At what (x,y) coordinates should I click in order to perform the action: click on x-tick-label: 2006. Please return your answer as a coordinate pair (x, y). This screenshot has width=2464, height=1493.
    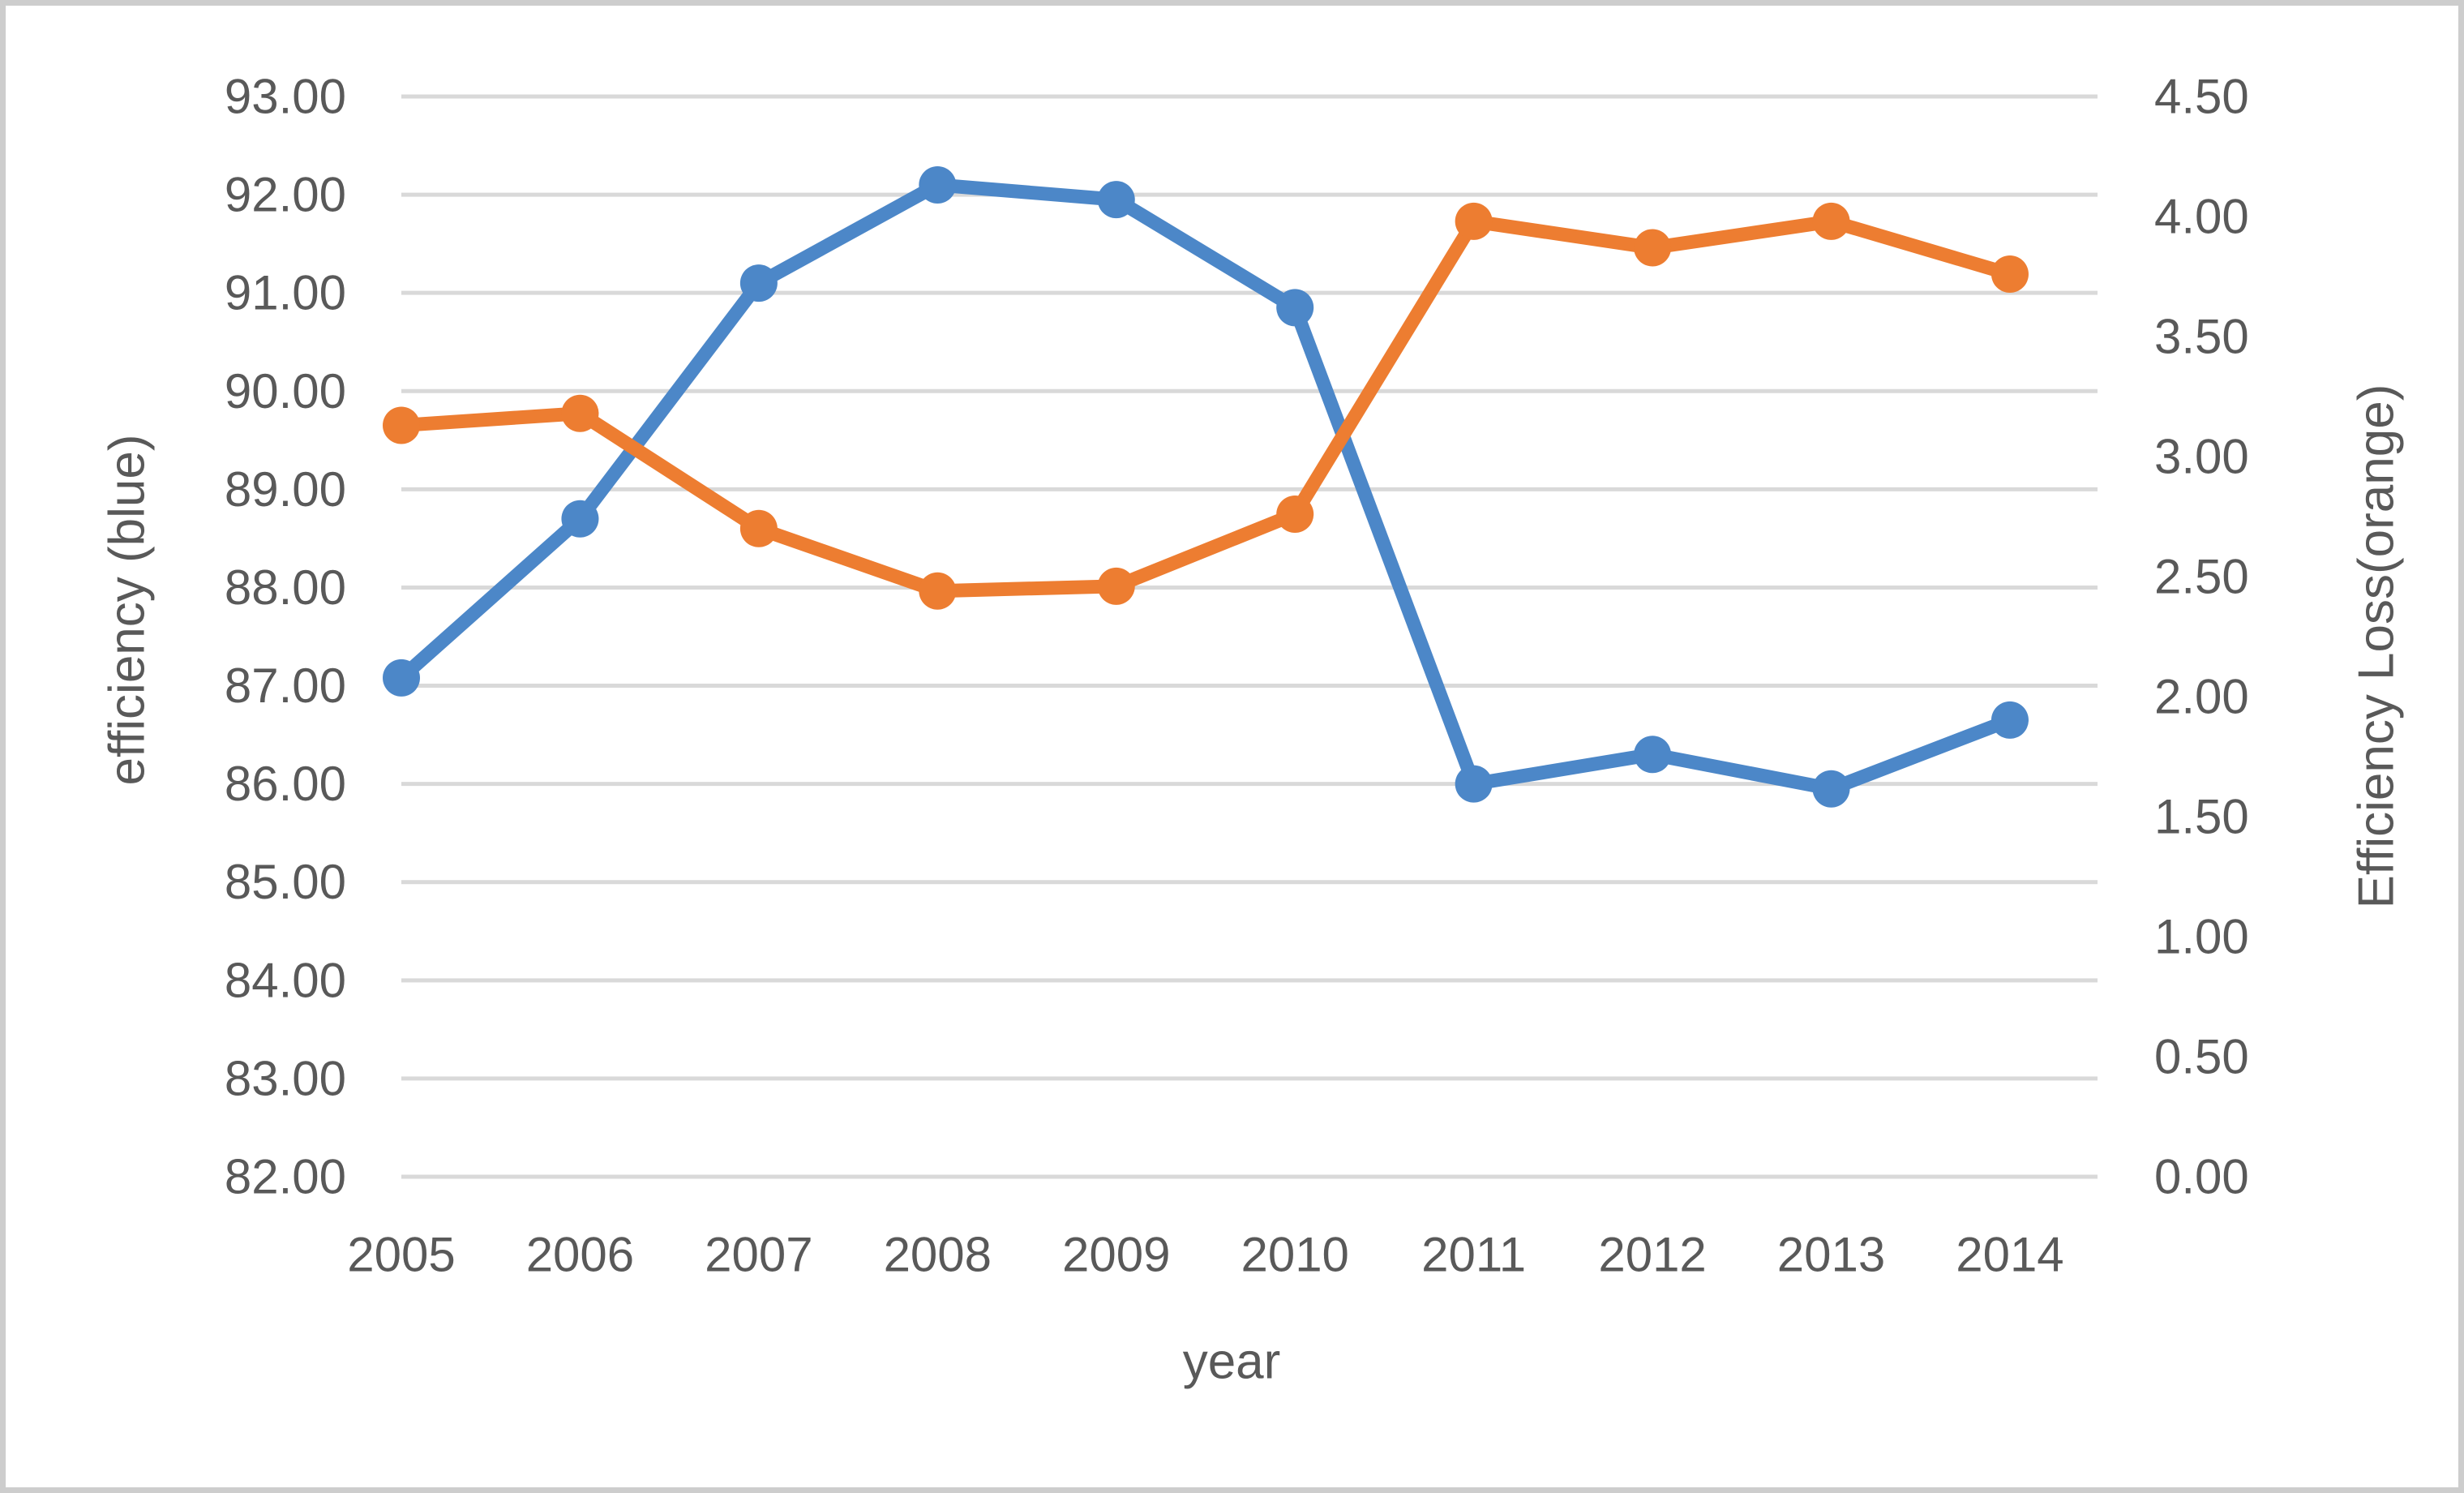
    Looking at the image, I should click on (580, 1255).